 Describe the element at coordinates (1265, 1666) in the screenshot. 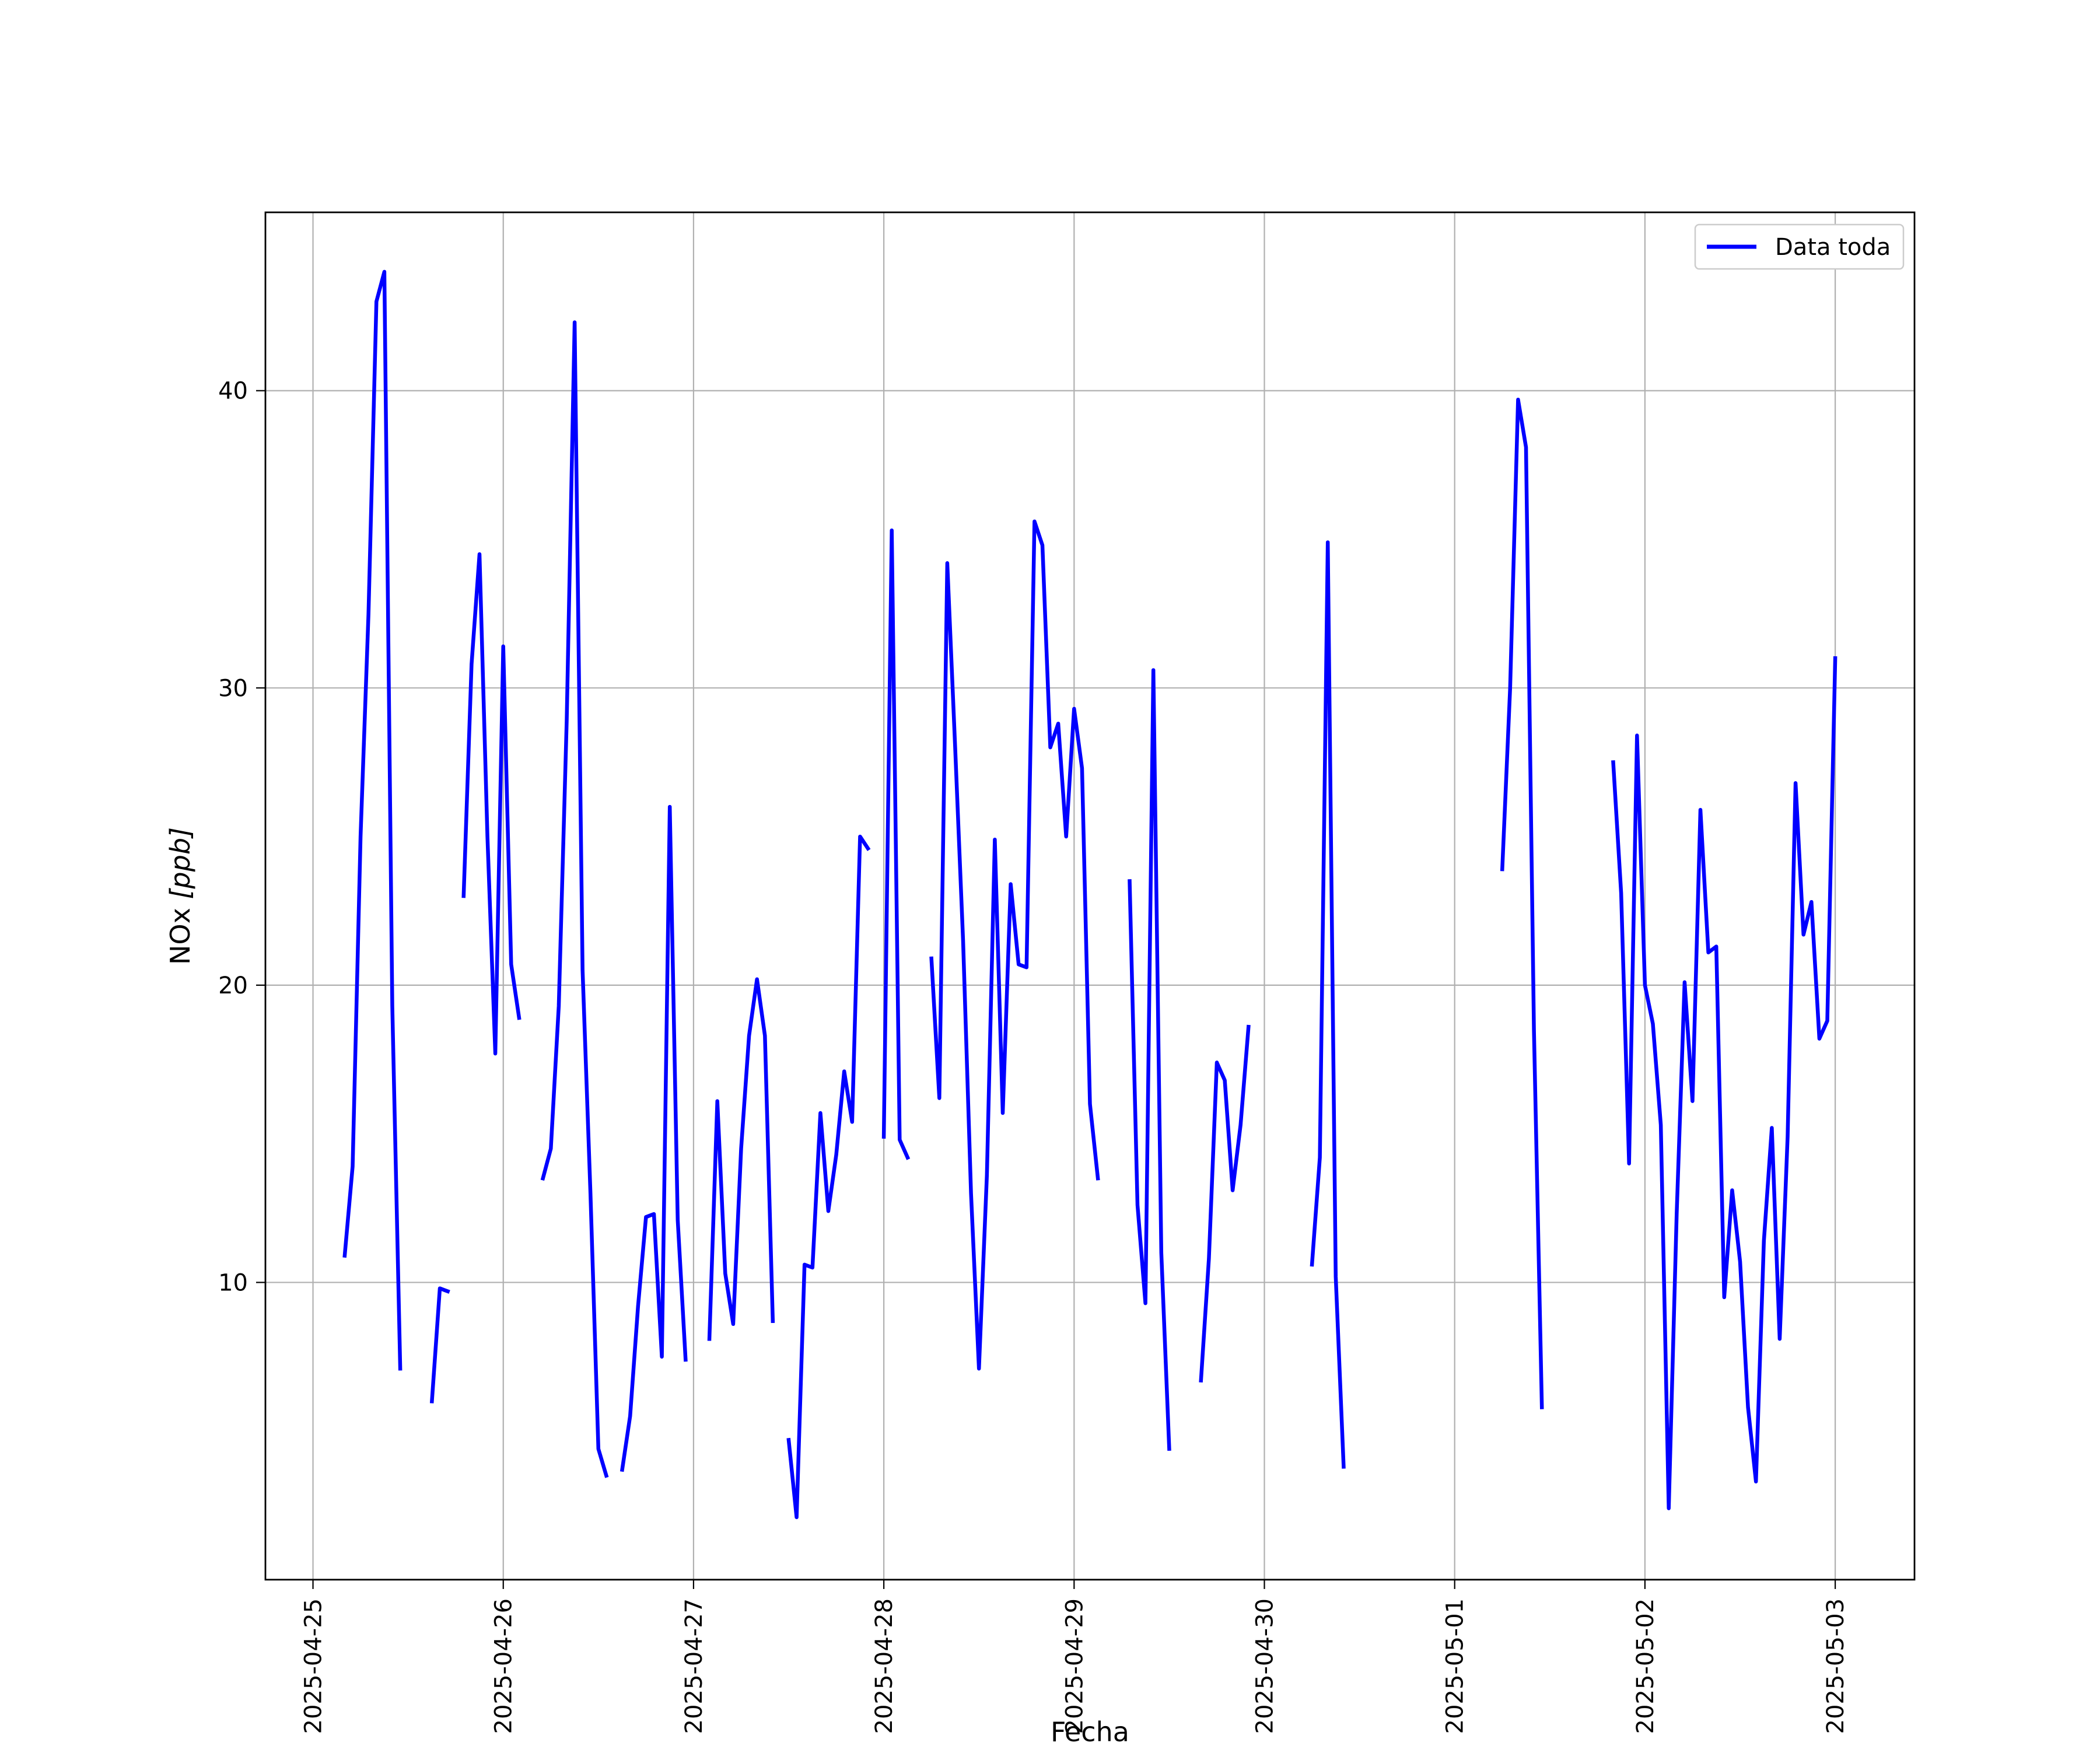

I see `x-tick-label: 2025-04-30` at that location.